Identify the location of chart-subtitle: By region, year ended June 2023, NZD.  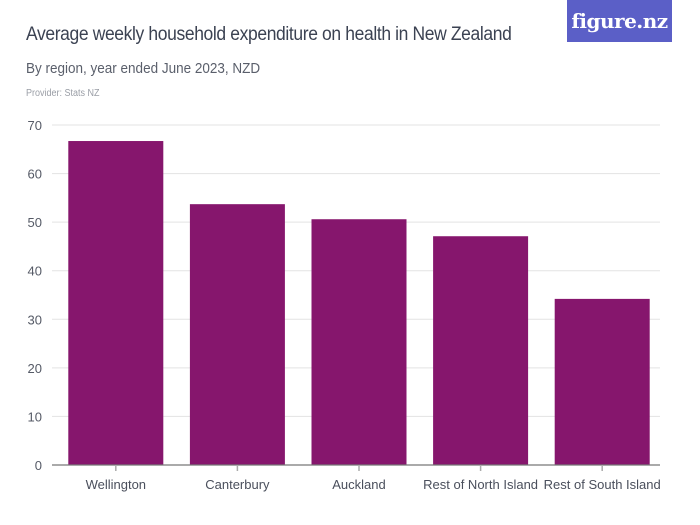
(143, 68).